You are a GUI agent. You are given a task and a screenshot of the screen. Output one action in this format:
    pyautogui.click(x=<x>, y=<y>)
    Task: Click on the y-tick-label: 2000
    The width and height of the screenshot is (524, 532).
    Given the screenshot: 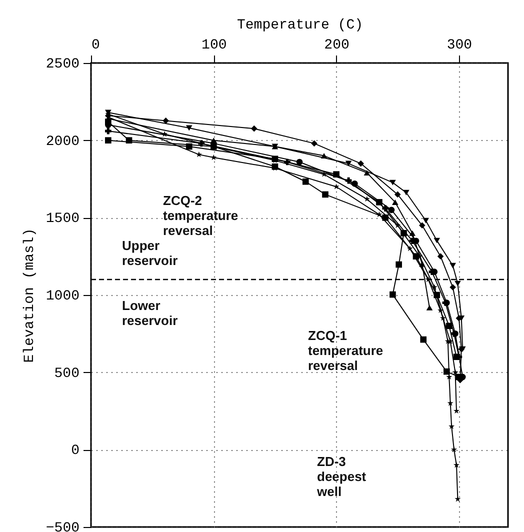 What is the action you would take?
    pyautogui.click(x=63, y=142)
    